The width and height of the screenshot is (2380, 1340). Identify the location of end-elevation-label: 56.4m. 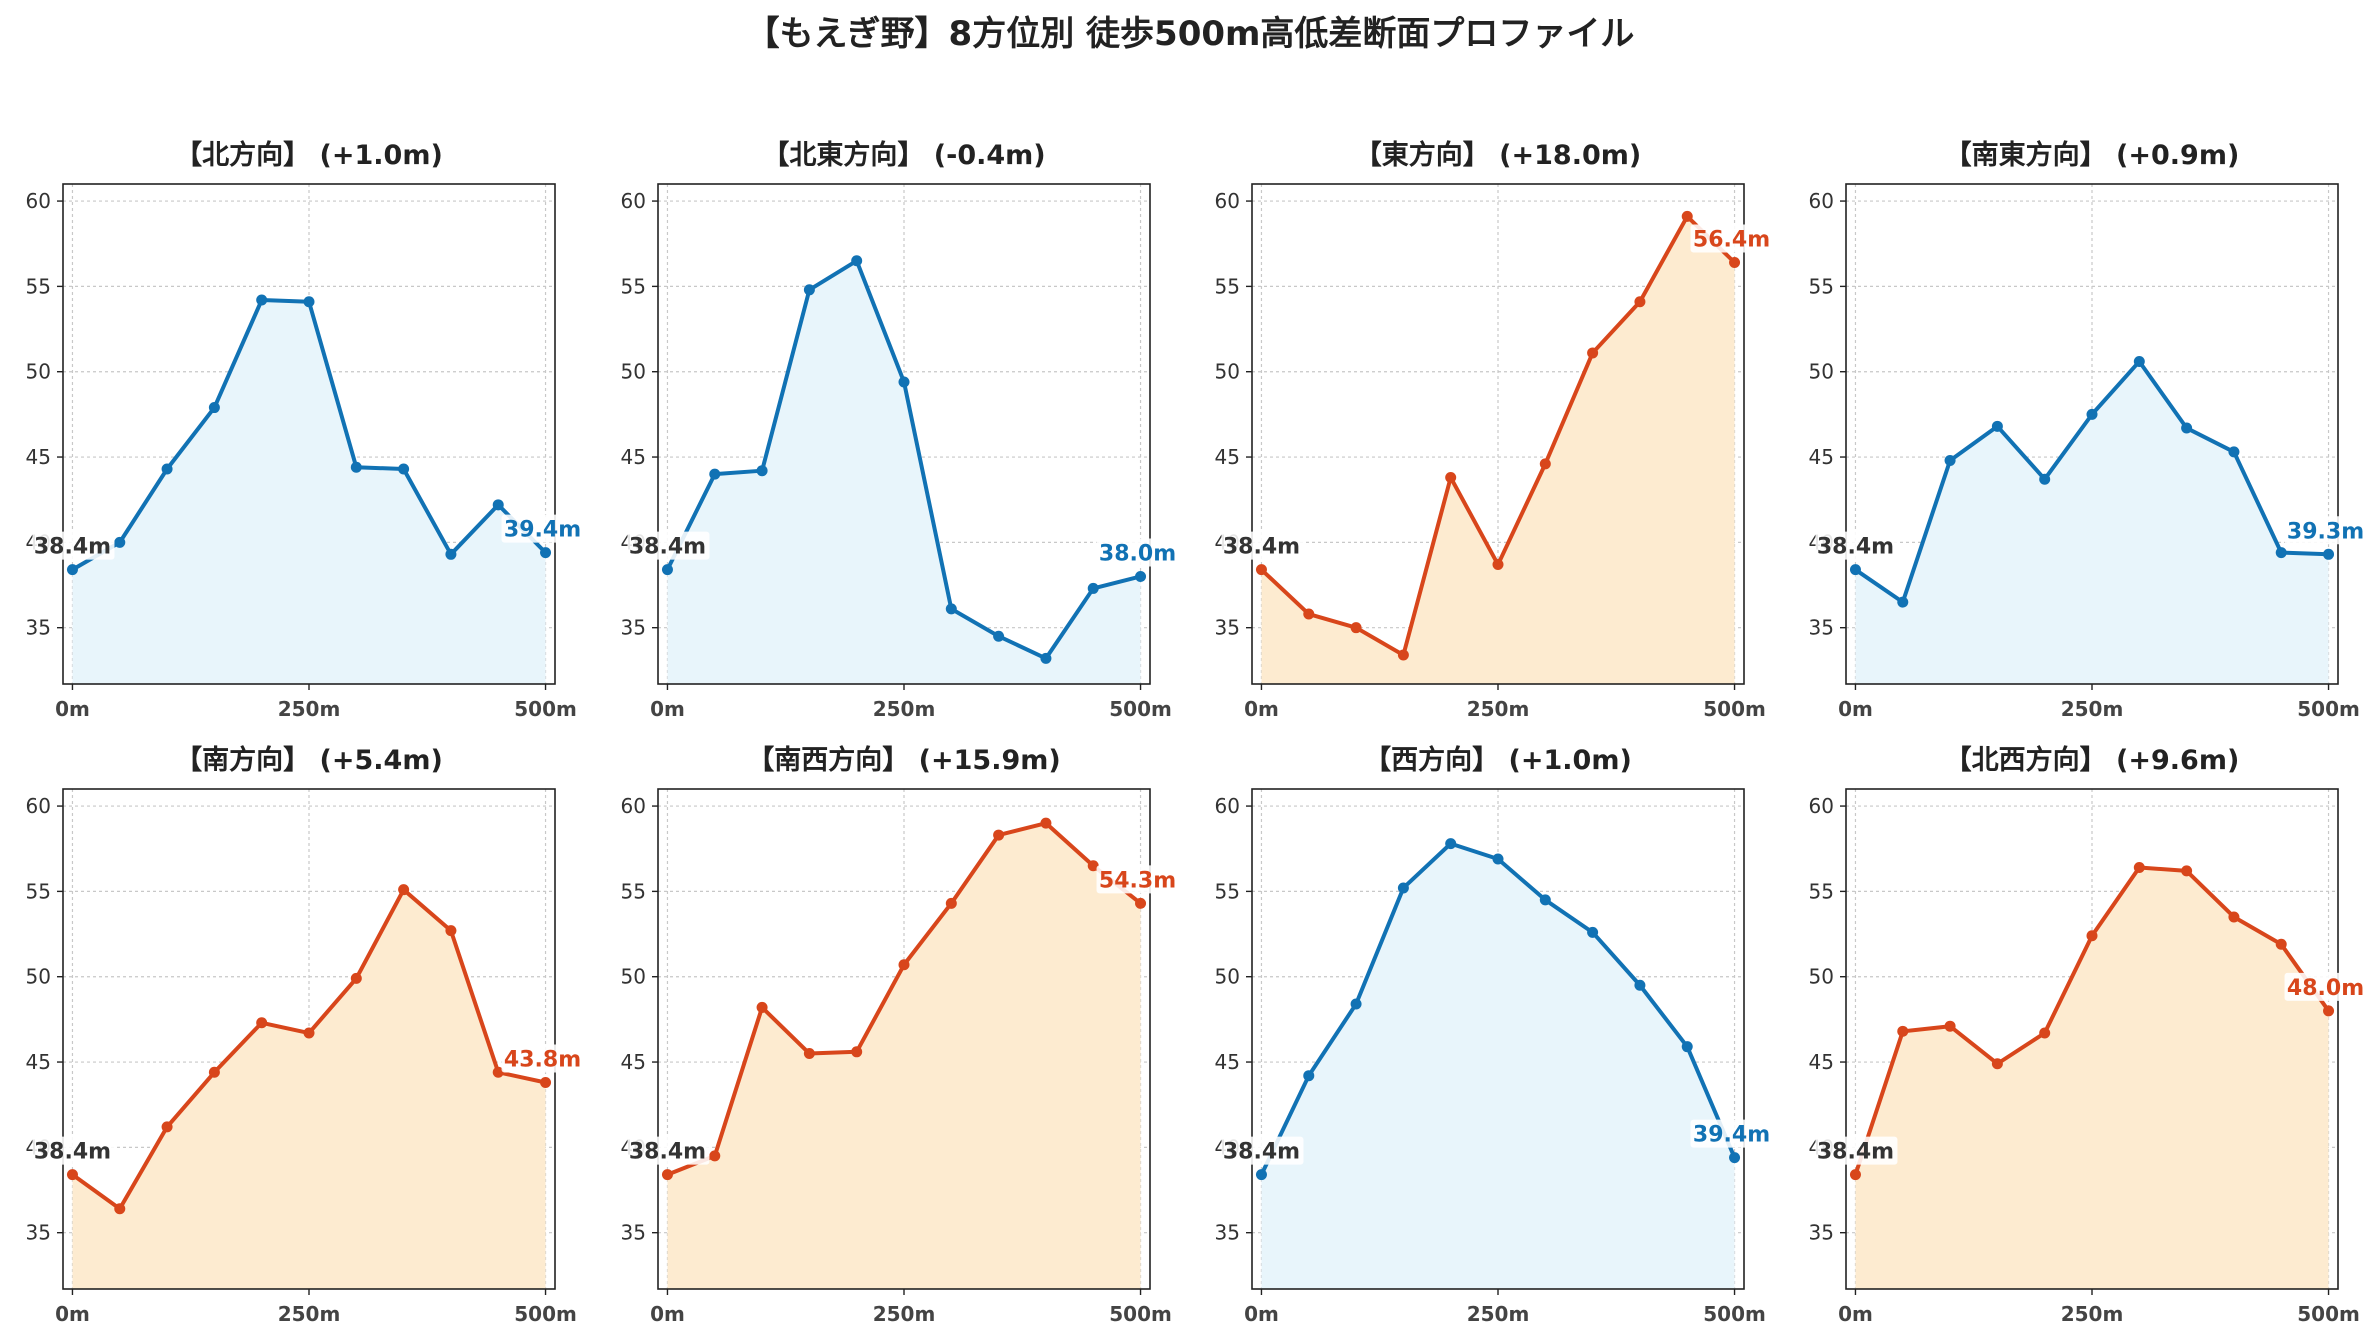
(1731, 239).